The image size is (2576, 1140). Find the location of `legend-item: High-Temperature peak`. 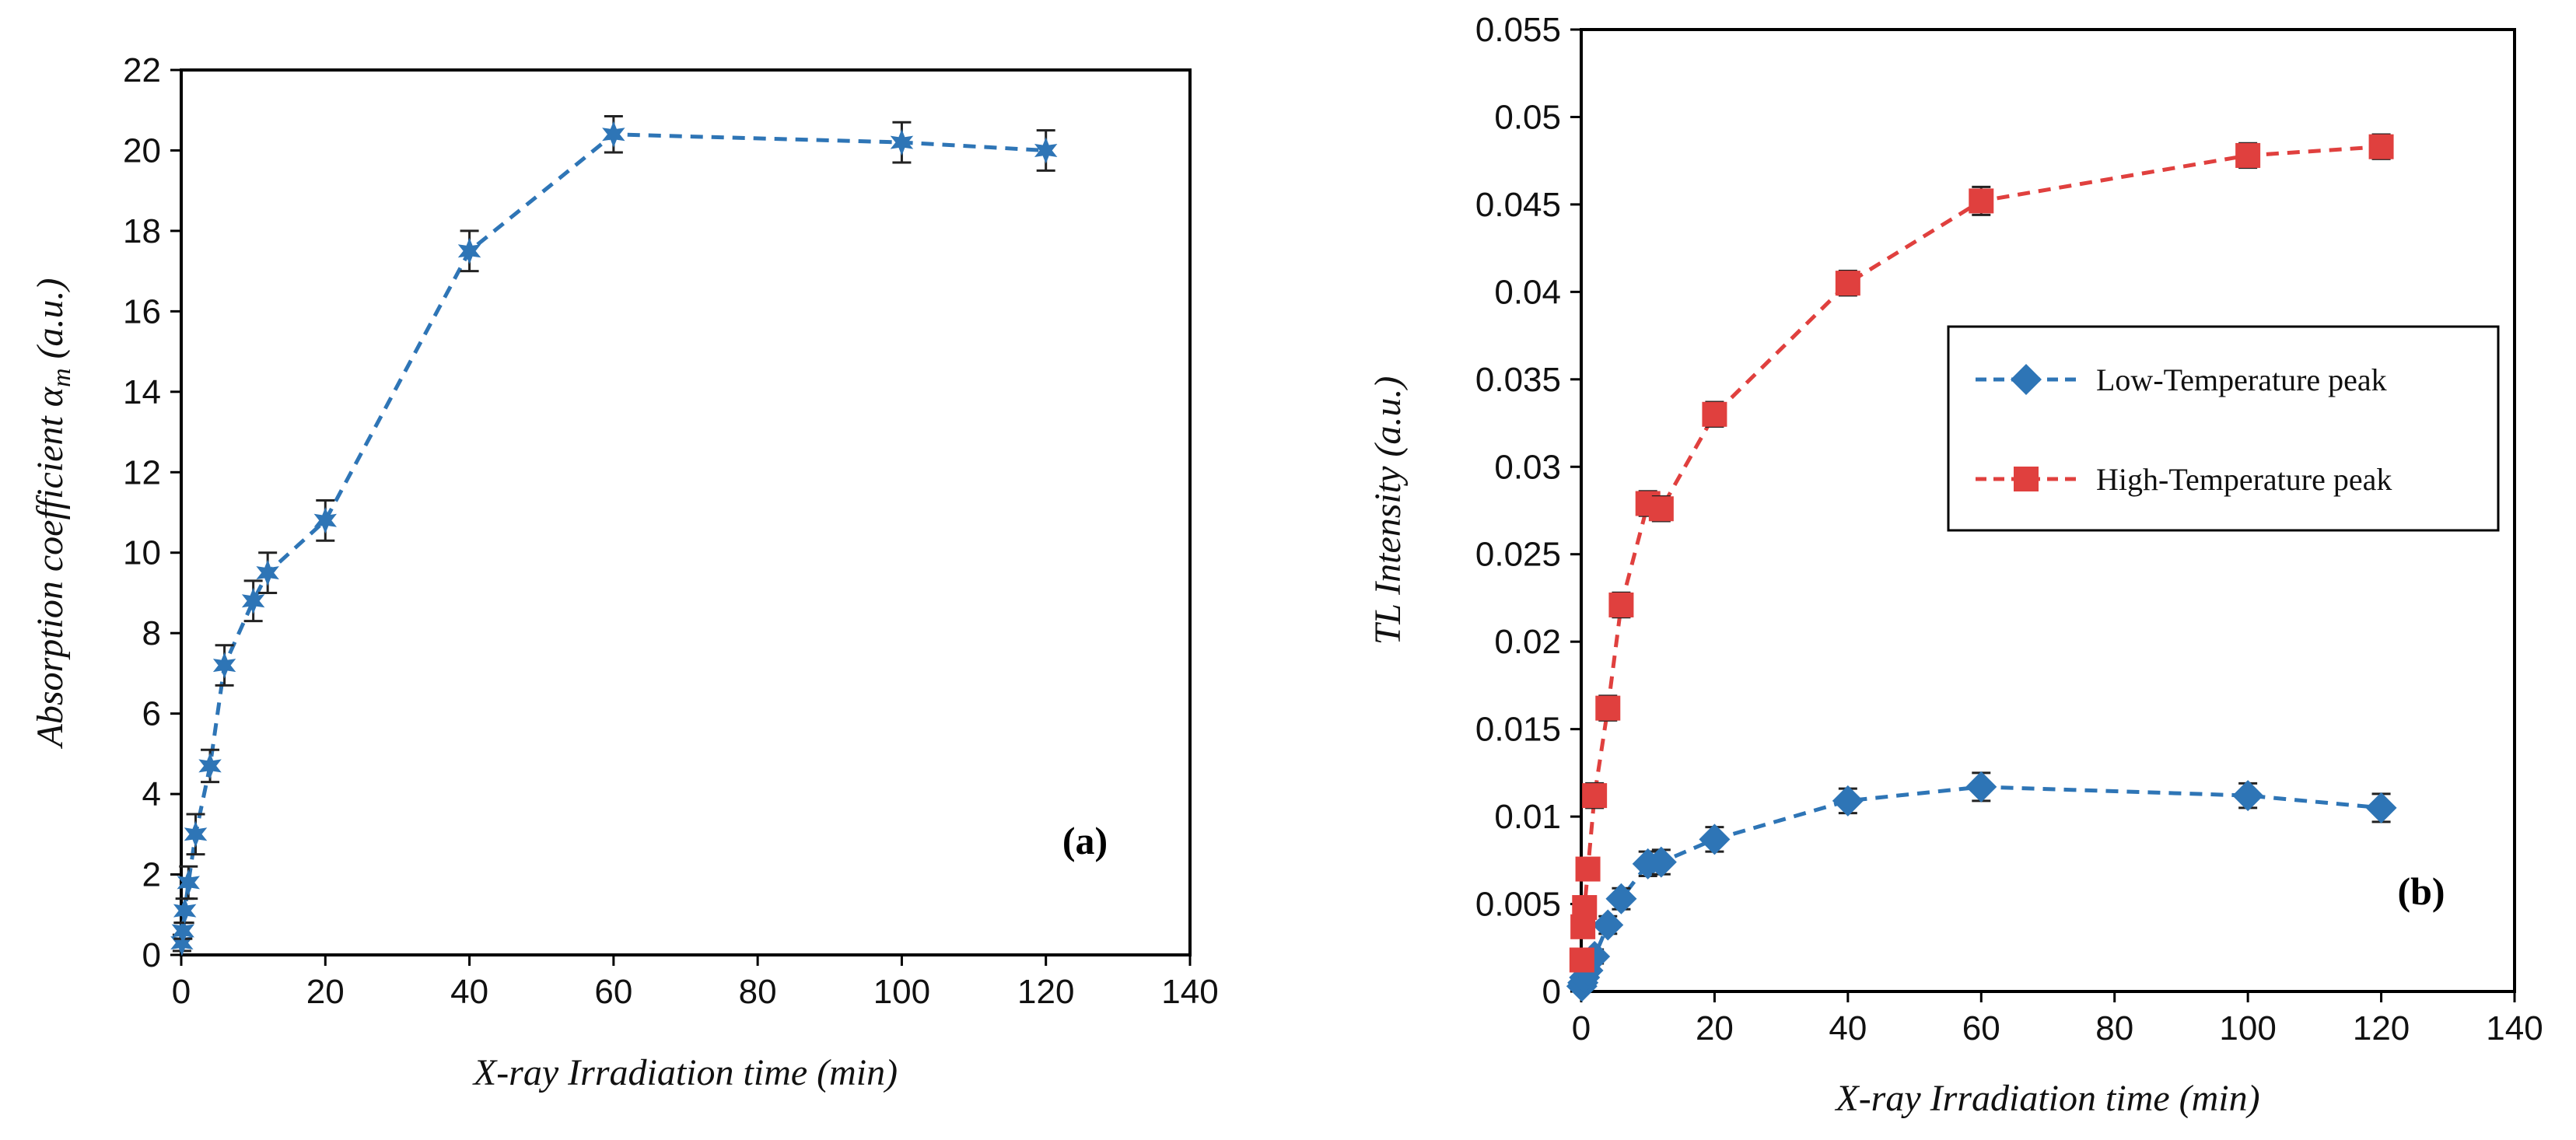

legend-item: High-Temperature peak is located at coordinates (2184, 479).